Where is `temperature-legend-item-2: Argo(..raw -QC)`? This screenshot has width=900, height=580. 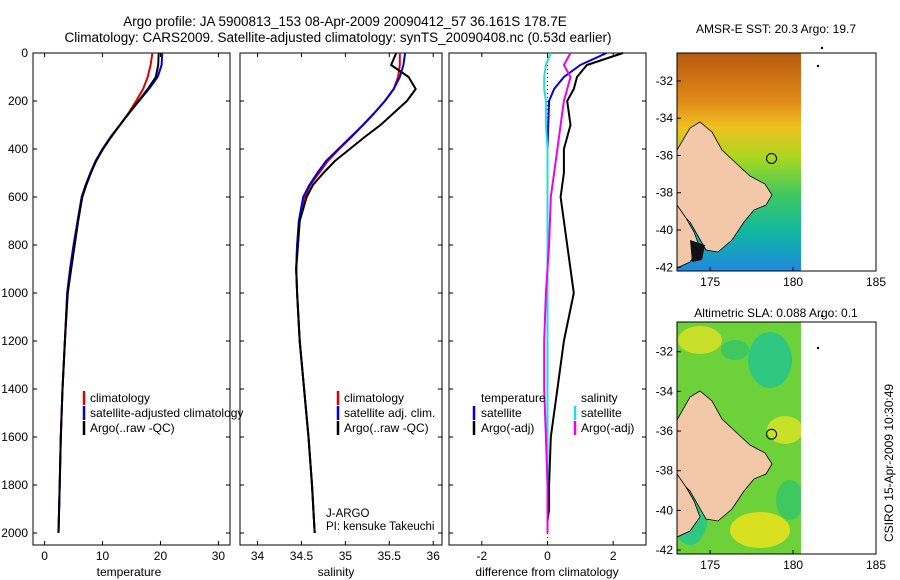 temperature-legend-item-2: Argo(..raw -QC) is located at coordinates (132, 428).